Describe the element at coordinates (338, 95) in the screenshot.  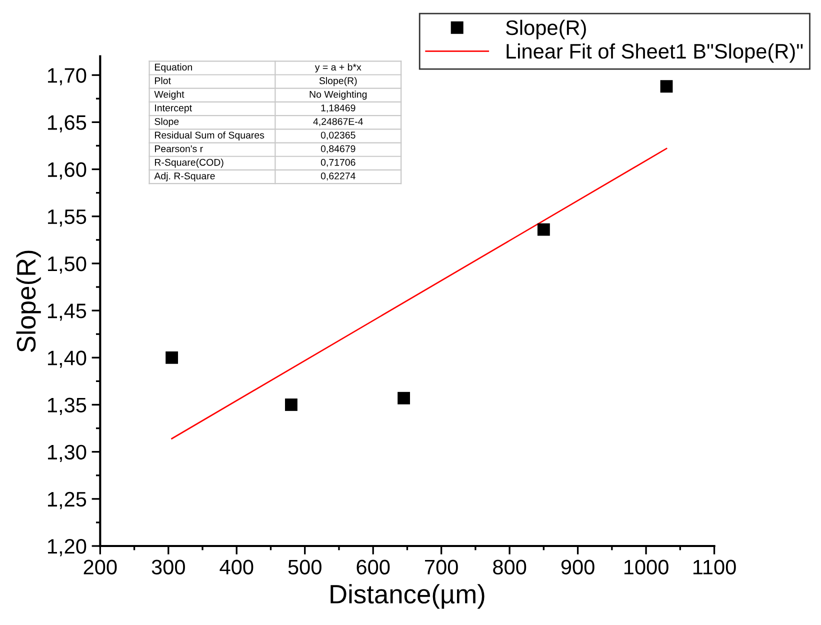
I see `annotation: No Weighting` at that location.